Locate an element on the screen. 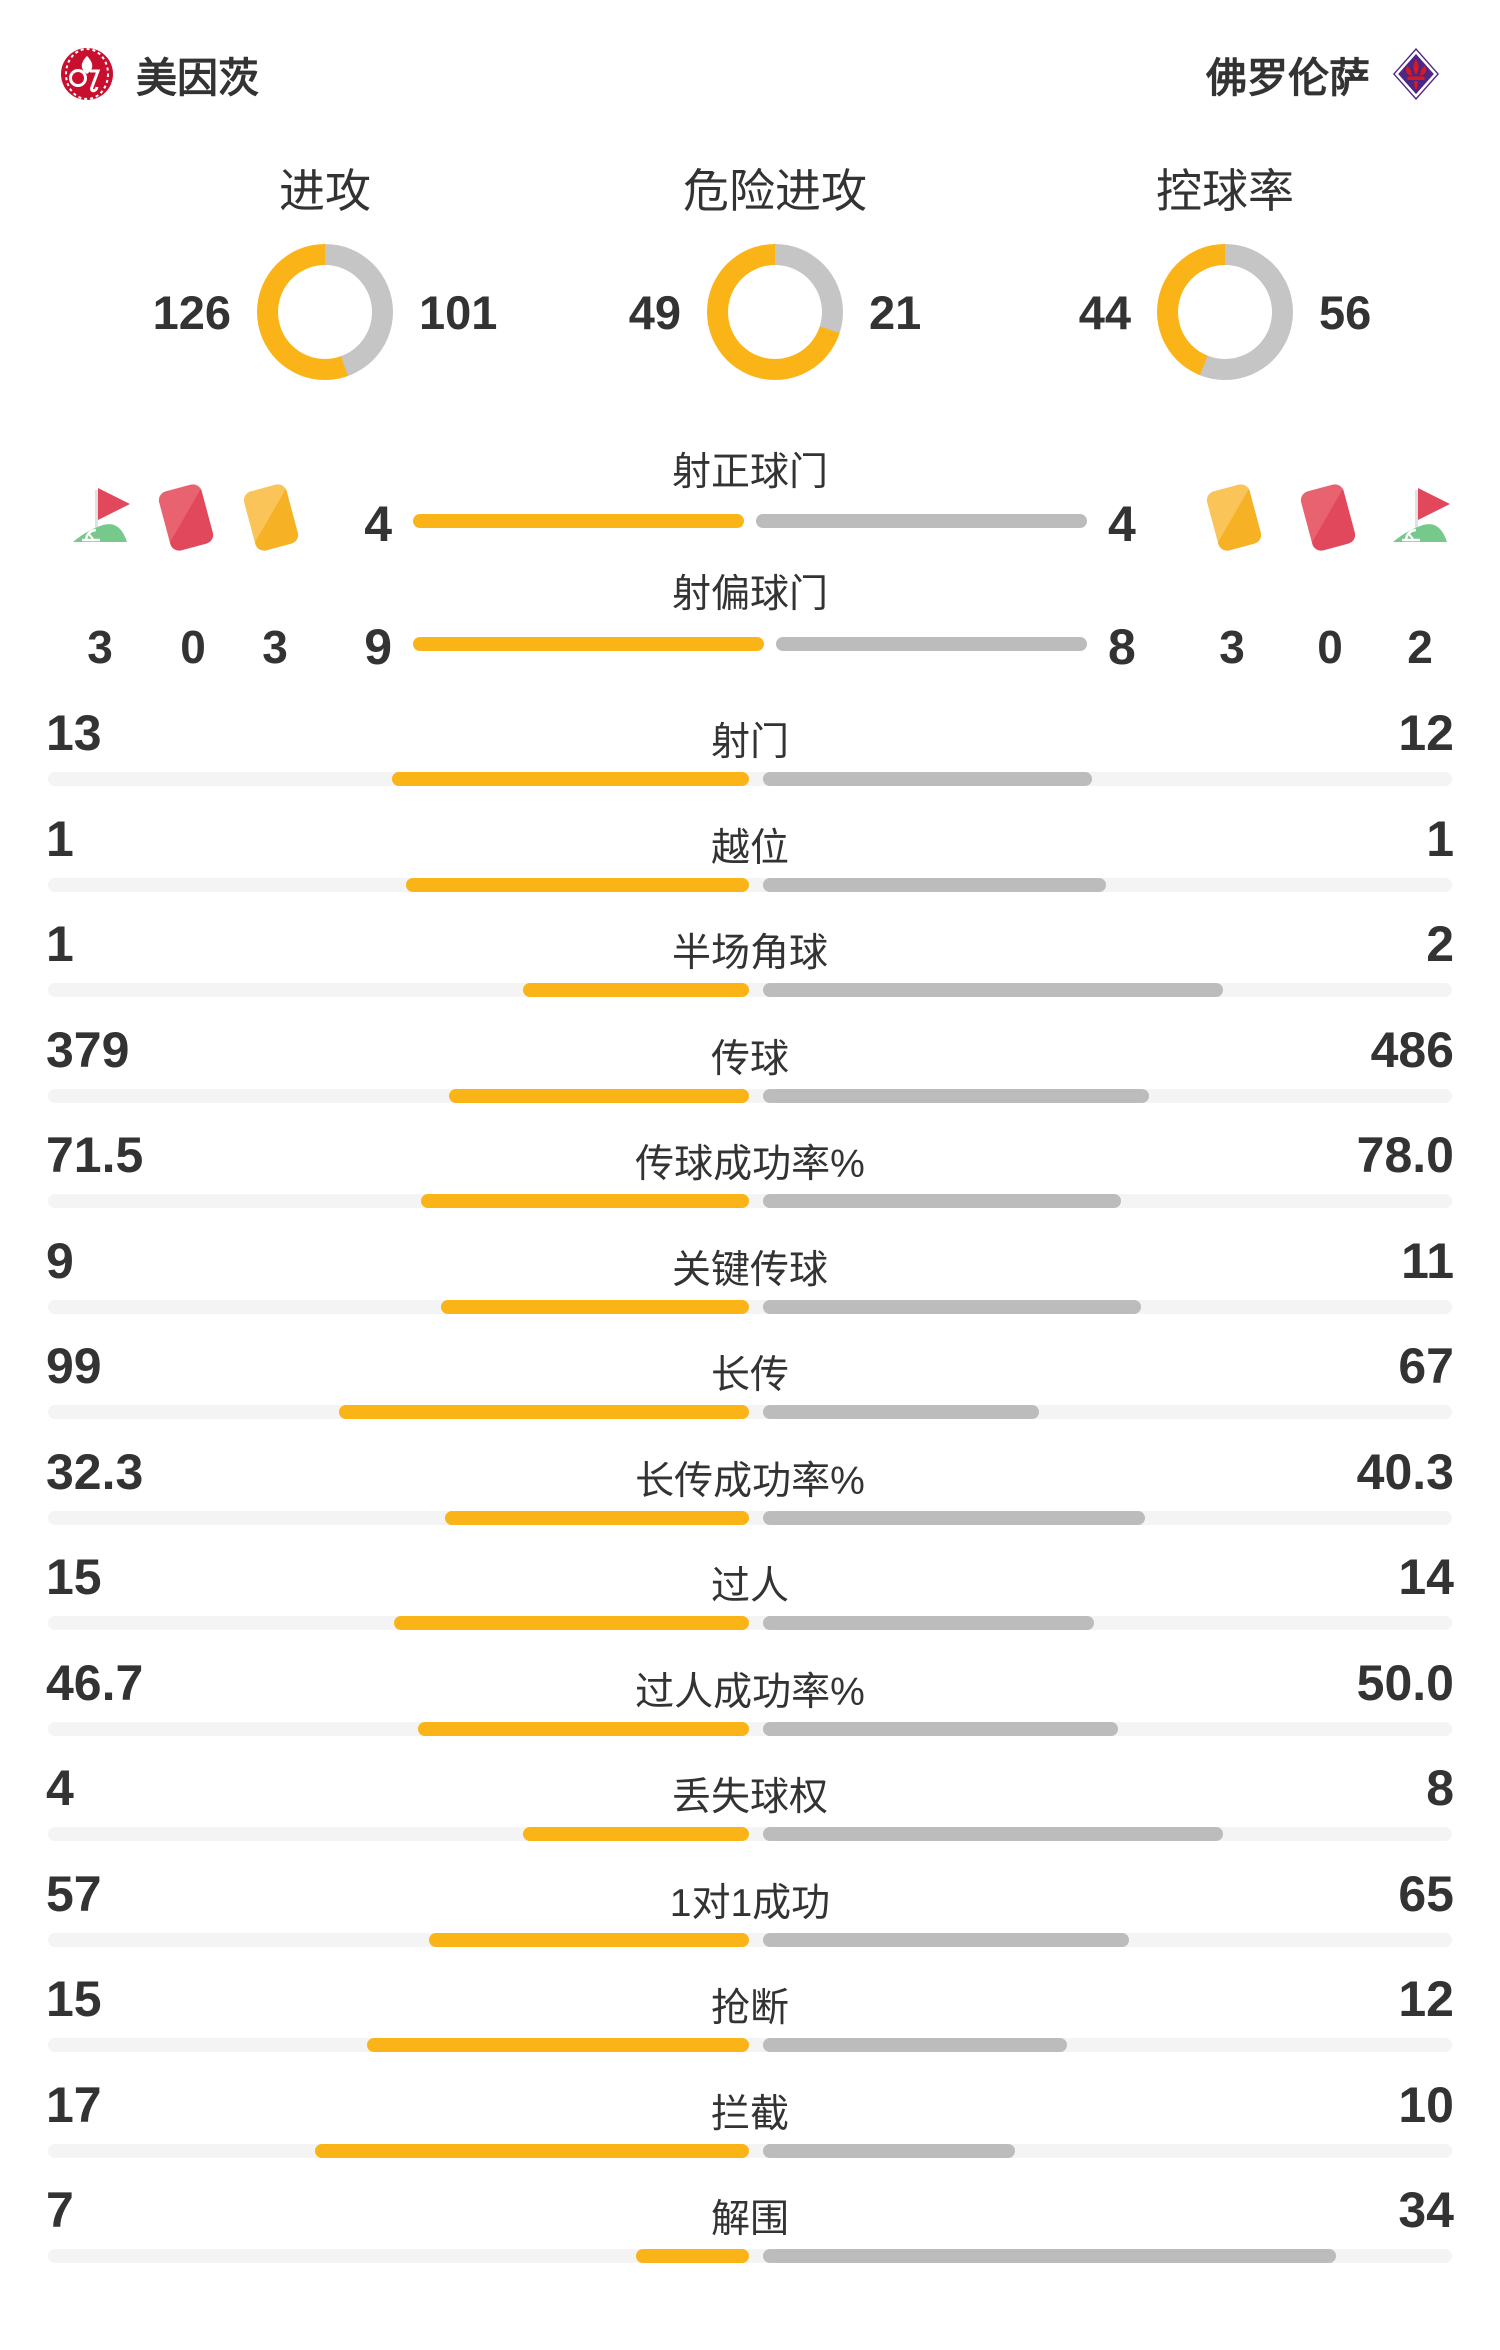 The height and width of the screenshot is (2350, 1500). away-red-card-icon is located at coordinates (1328, 517).